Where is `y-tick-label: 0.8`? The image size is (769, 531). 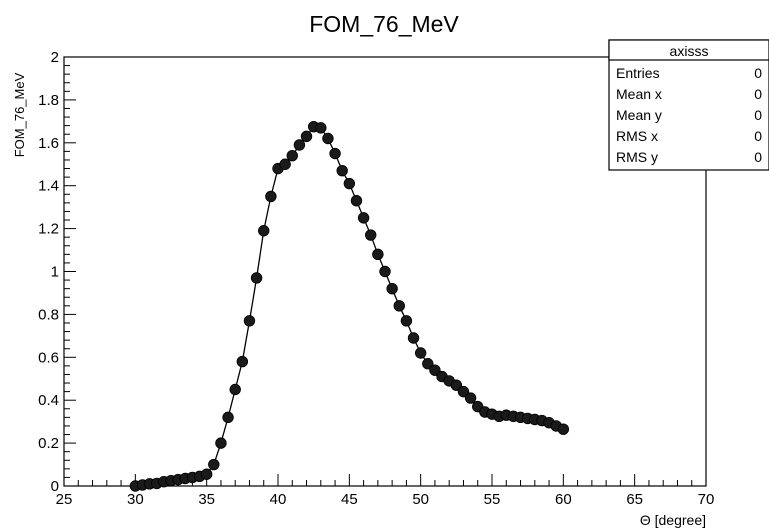 y-tick-label: 0.8 is located at coordinates (48, 314).